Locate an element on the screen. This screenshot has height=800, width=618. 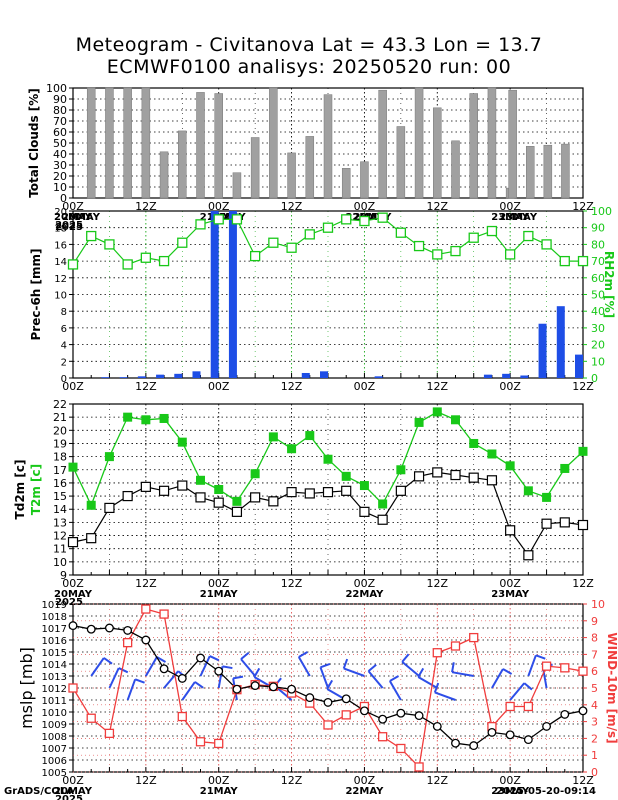
date-label: 22MAY is located at coordinates (364, 791).